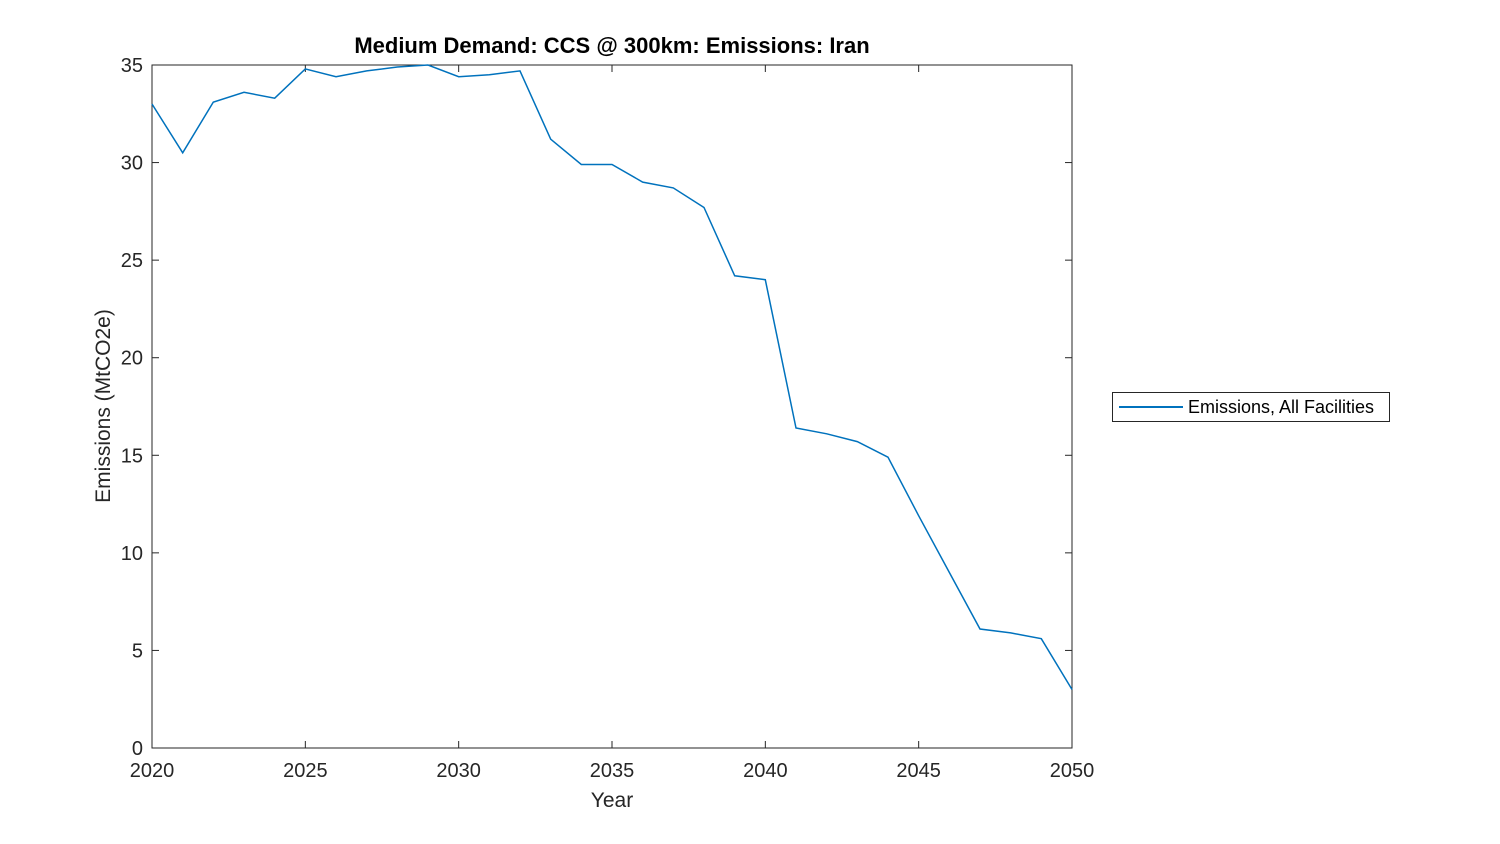 This screenshot has height=844, width=1500. I want to click on legend-line-sample, so click(1151, 407).